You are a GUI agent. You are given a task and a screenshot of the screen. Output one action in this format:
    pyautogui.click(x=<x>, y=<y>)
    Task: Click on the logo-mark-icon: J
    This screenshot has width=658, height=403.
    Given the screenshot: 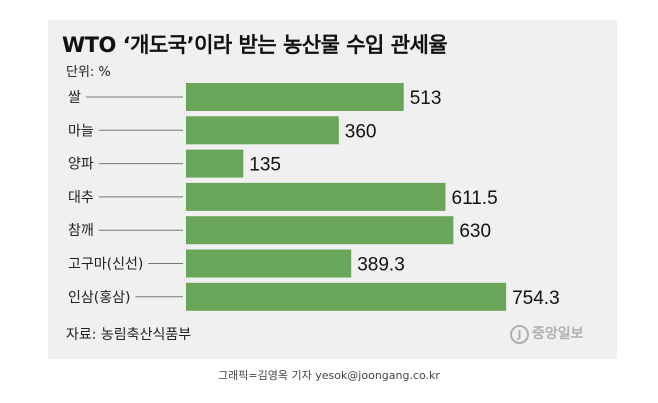 What is the action you would take?
    pyautogui.click(x=519, y=334)
    